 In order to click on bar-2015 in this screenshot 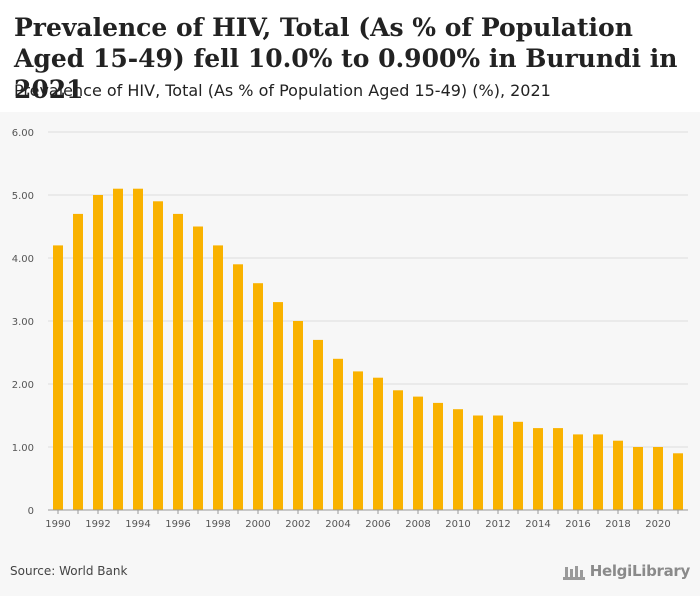, I will do `click(558, 469)`.